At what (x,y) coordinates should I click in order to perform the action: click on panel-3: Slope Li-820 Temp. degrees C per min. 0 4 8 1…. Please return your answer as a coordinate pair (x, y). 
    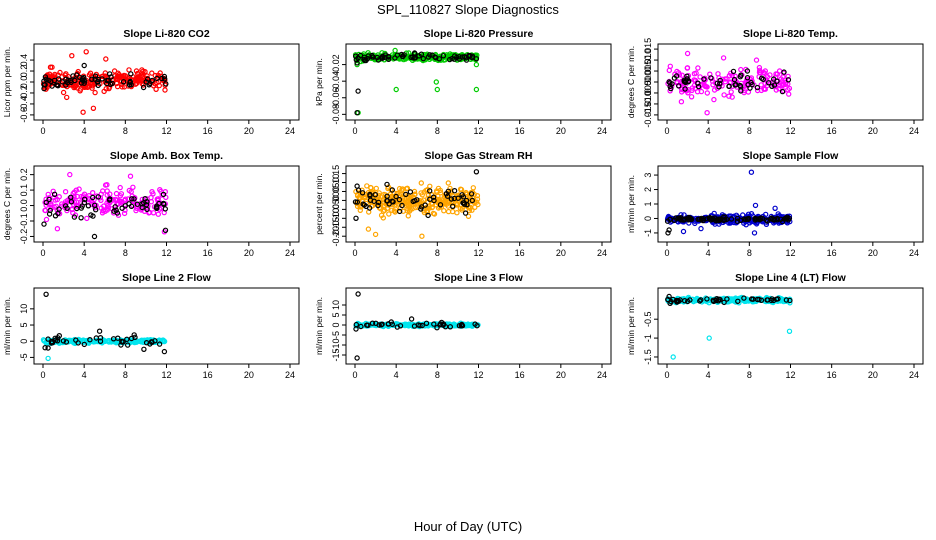
    Looking at the image, I should click on (775, 82).